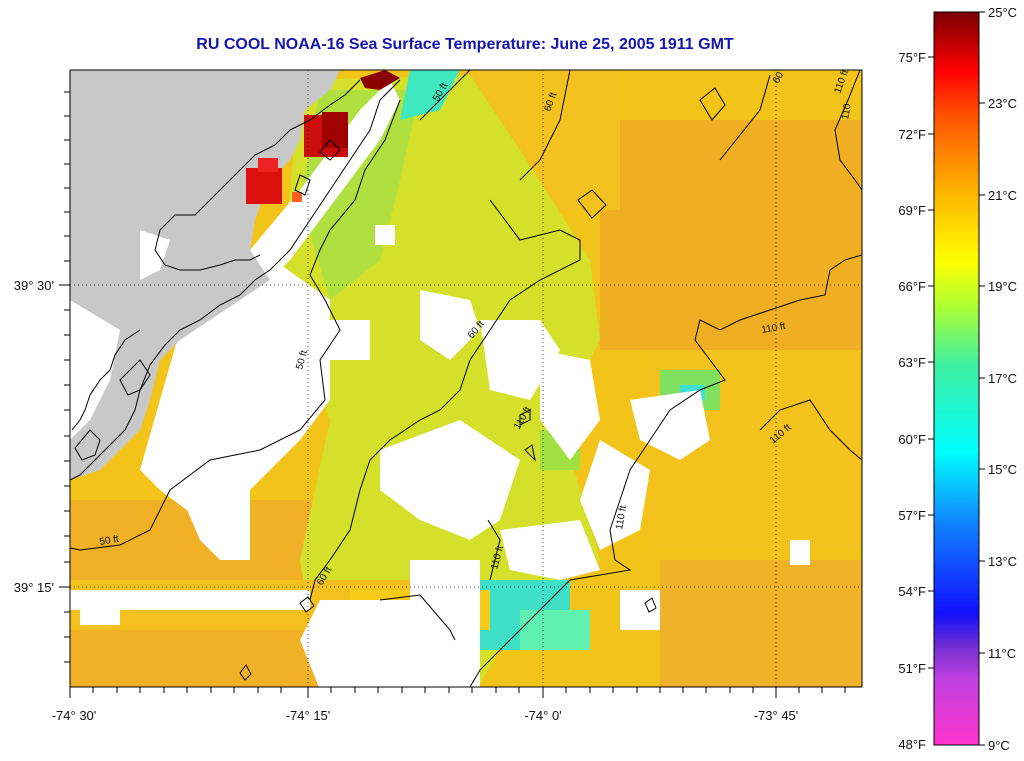 This screenshot has width=1024, height=761. I want to click on celsius-label: 19°C, so click(1002, 286).